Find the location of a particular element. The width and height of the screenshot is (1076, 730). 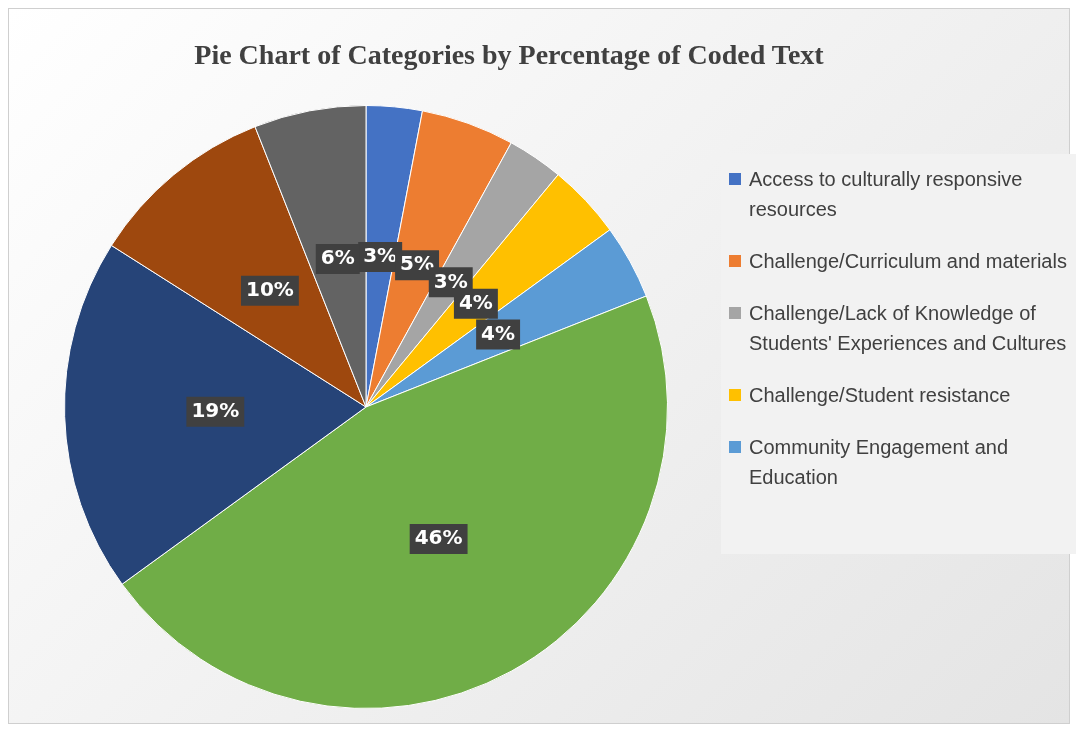

chart-title: Pie Chart of Categories by Percentage of Coded Text is located at coordinates (509, 55).